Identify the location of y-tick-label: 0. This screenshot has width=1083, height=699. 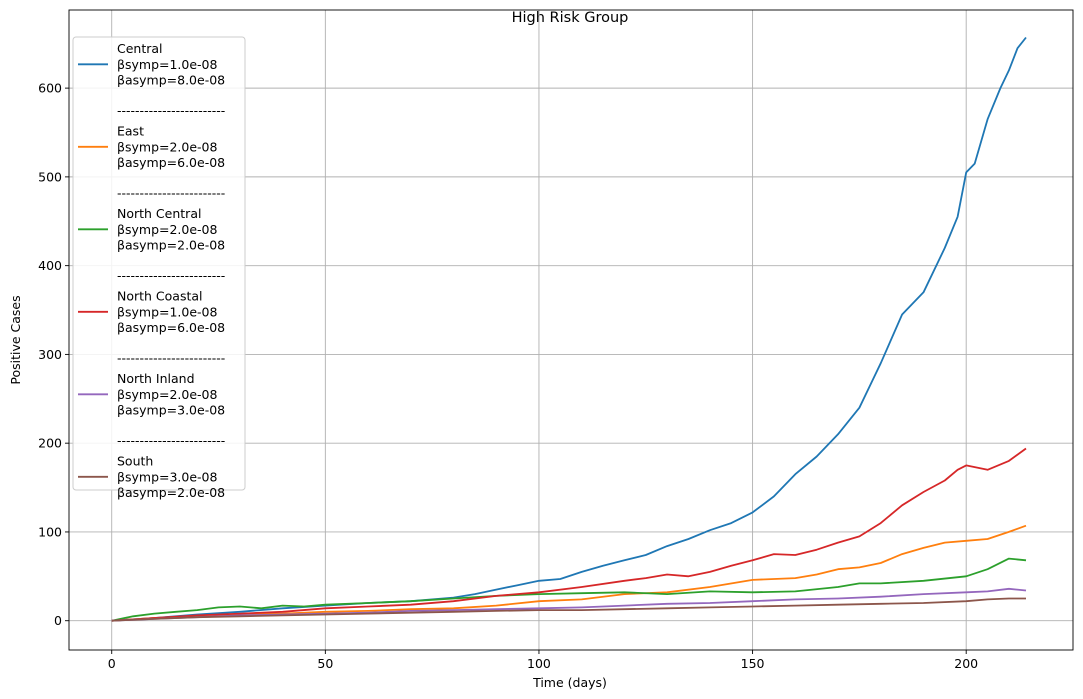
(58, 620).